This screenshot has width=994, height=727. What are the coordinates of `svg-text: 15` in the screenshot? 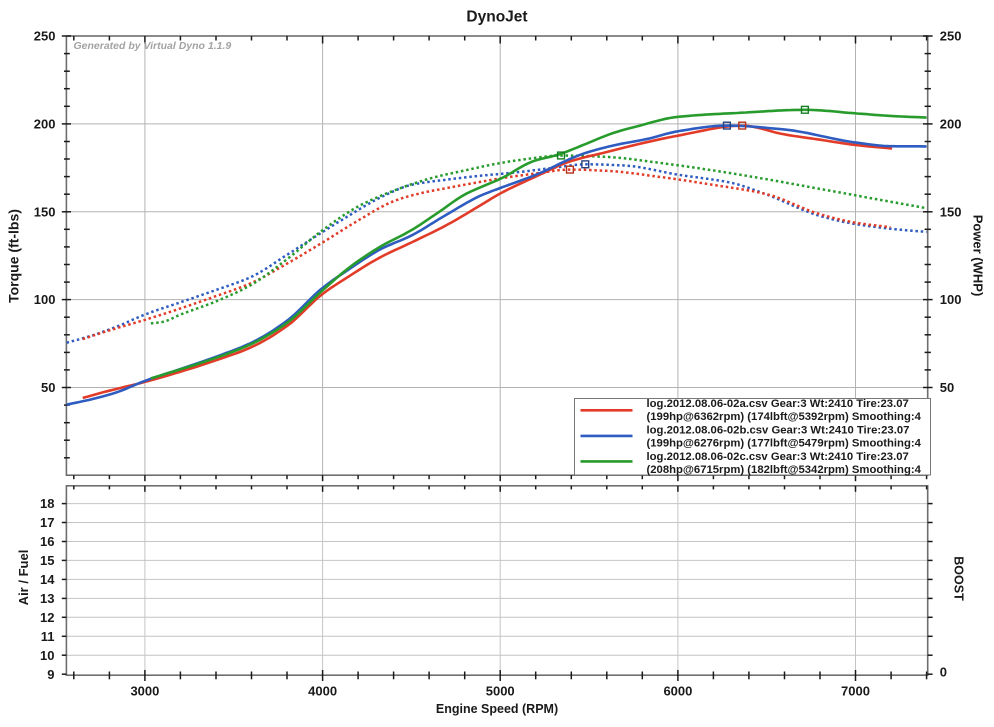 It's located at (47, 560).